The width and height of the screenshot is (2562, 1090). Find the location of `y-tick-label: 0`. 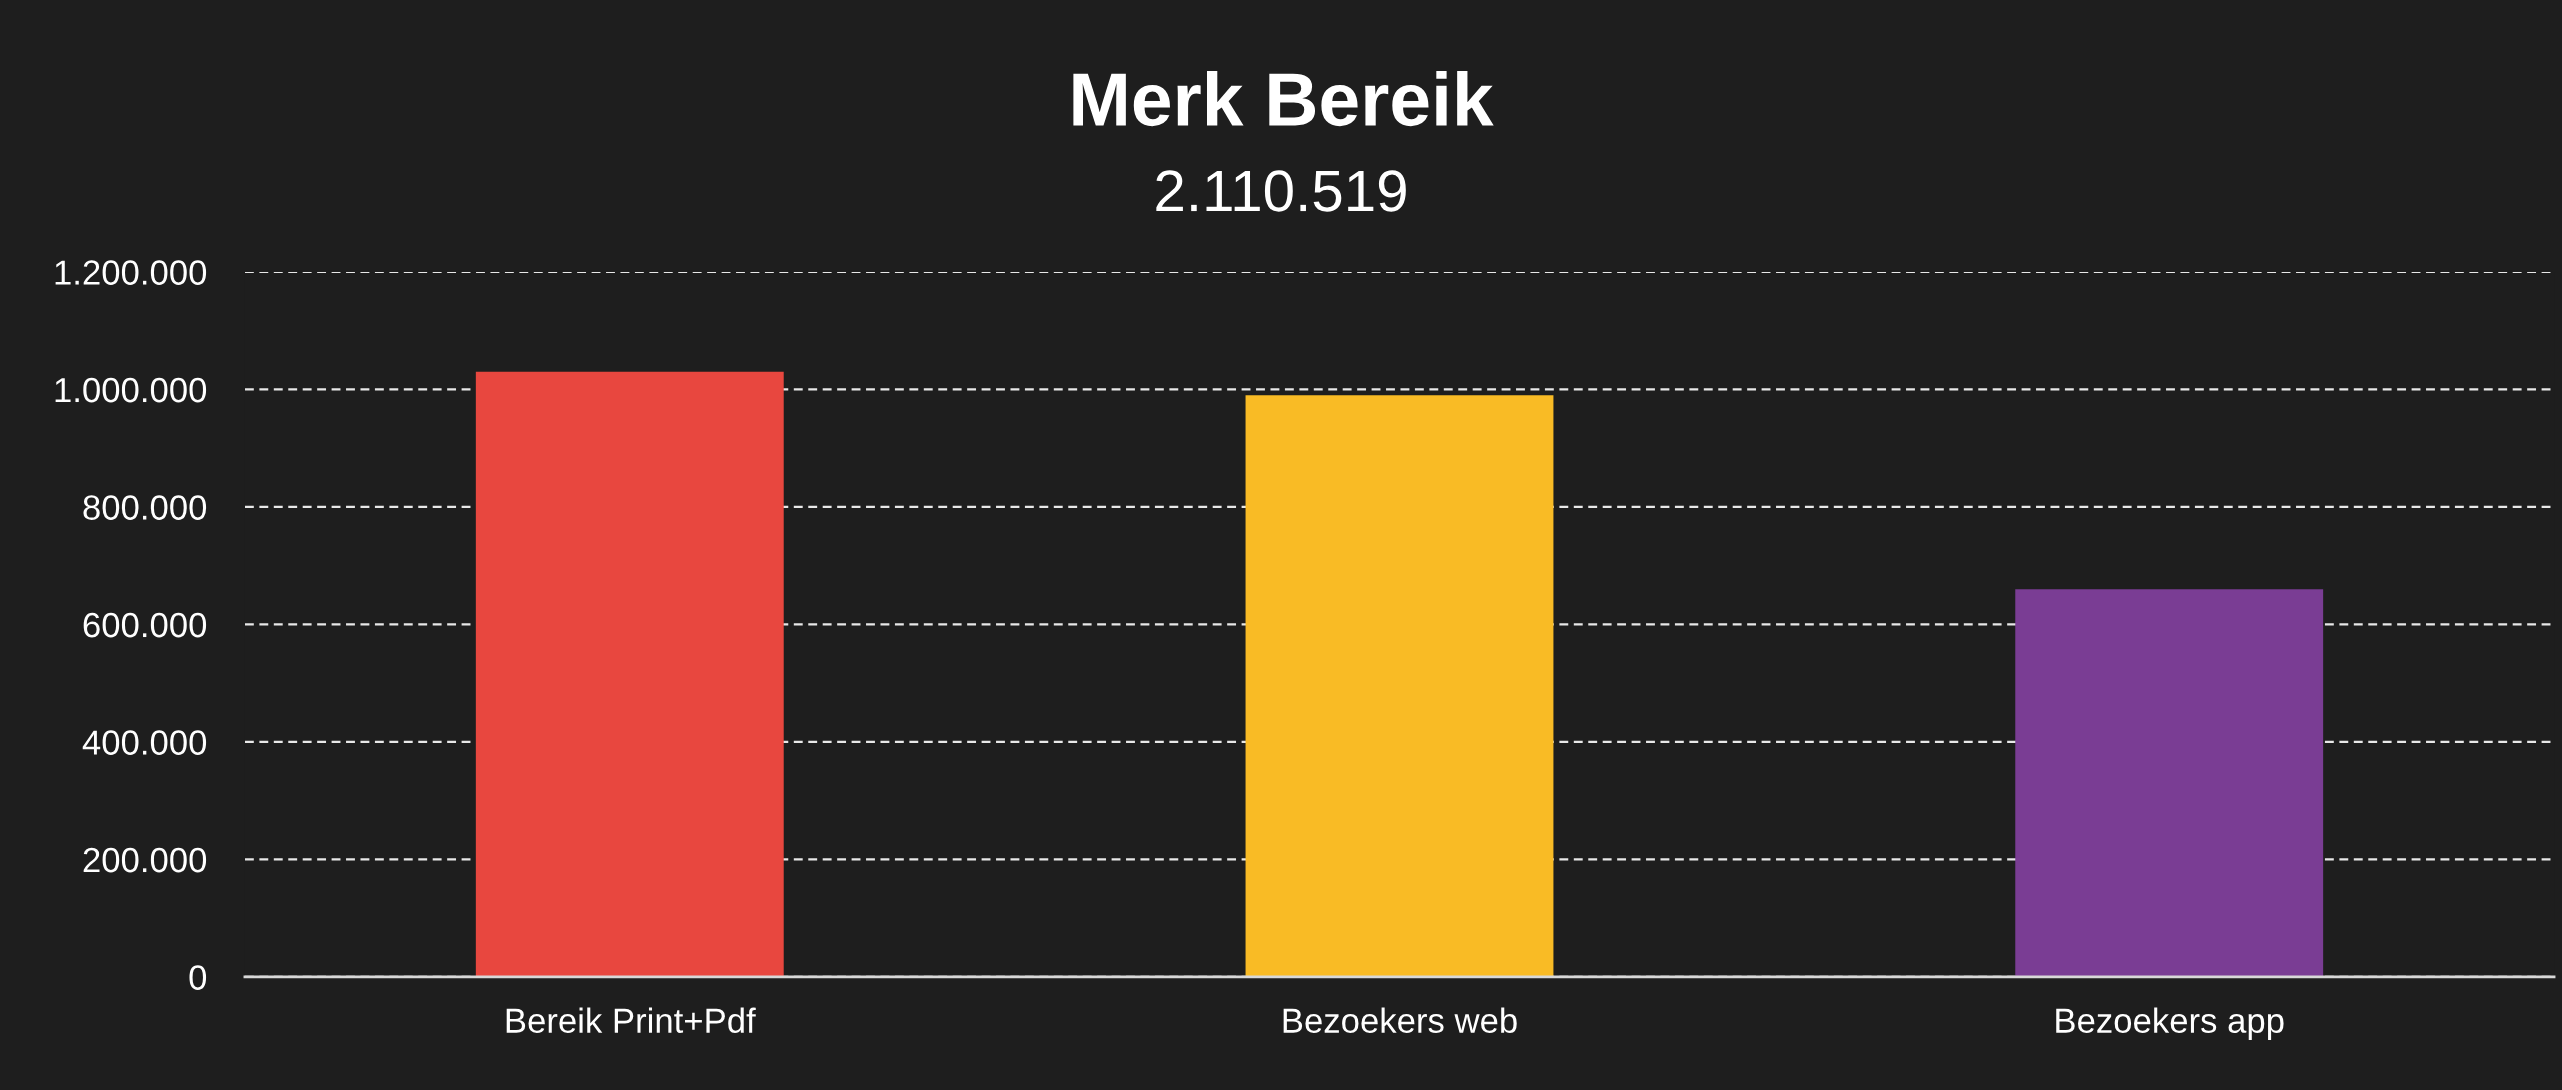

y-tick-label: 0 is located at coordinates (198, 977).